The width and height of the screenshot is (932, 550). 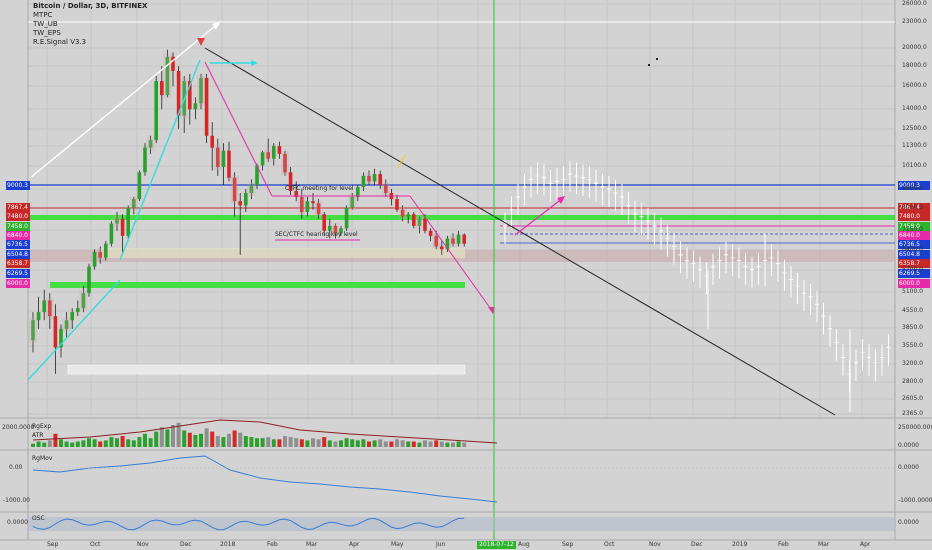 What do you see at coordinates (47, 33) in the screenshot?
I see `indicator-tw-eps: TW_EPS` at bounding box center [47, 33].